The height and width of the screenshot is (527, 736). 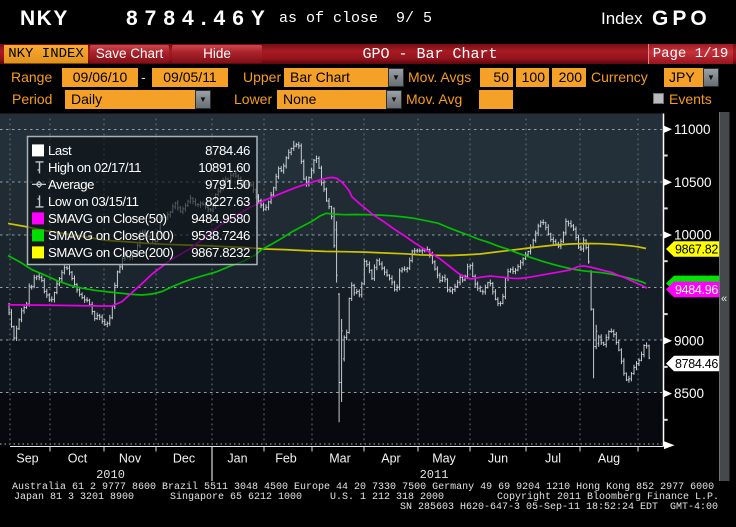 I want to click on svg-text: 11000, so click(x=692, y=129).